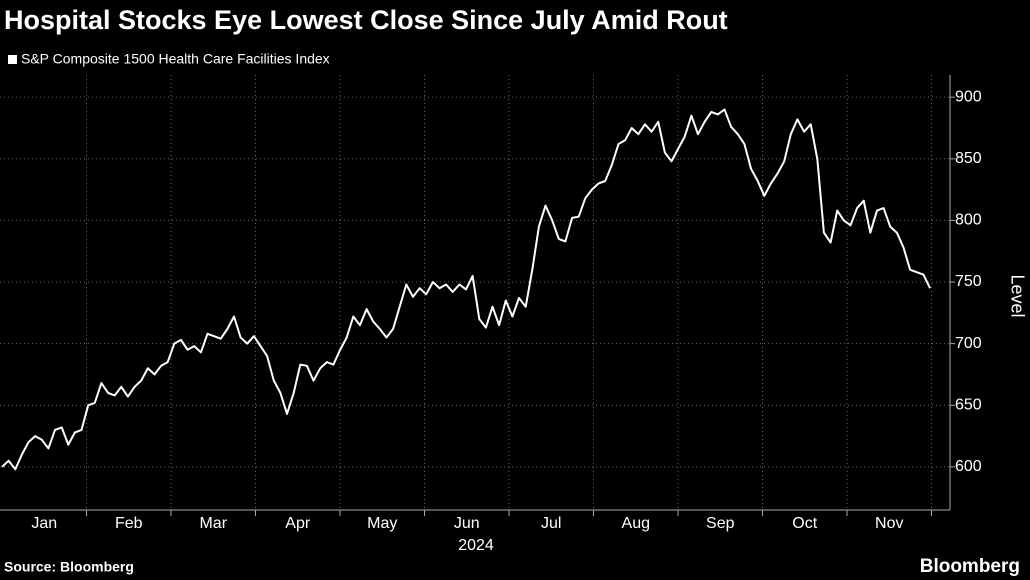 This screenshot has height=580, width=1030. Describe the element at coordinates (12, 59) in the screenshot. I see `legend-swatch` at that location.